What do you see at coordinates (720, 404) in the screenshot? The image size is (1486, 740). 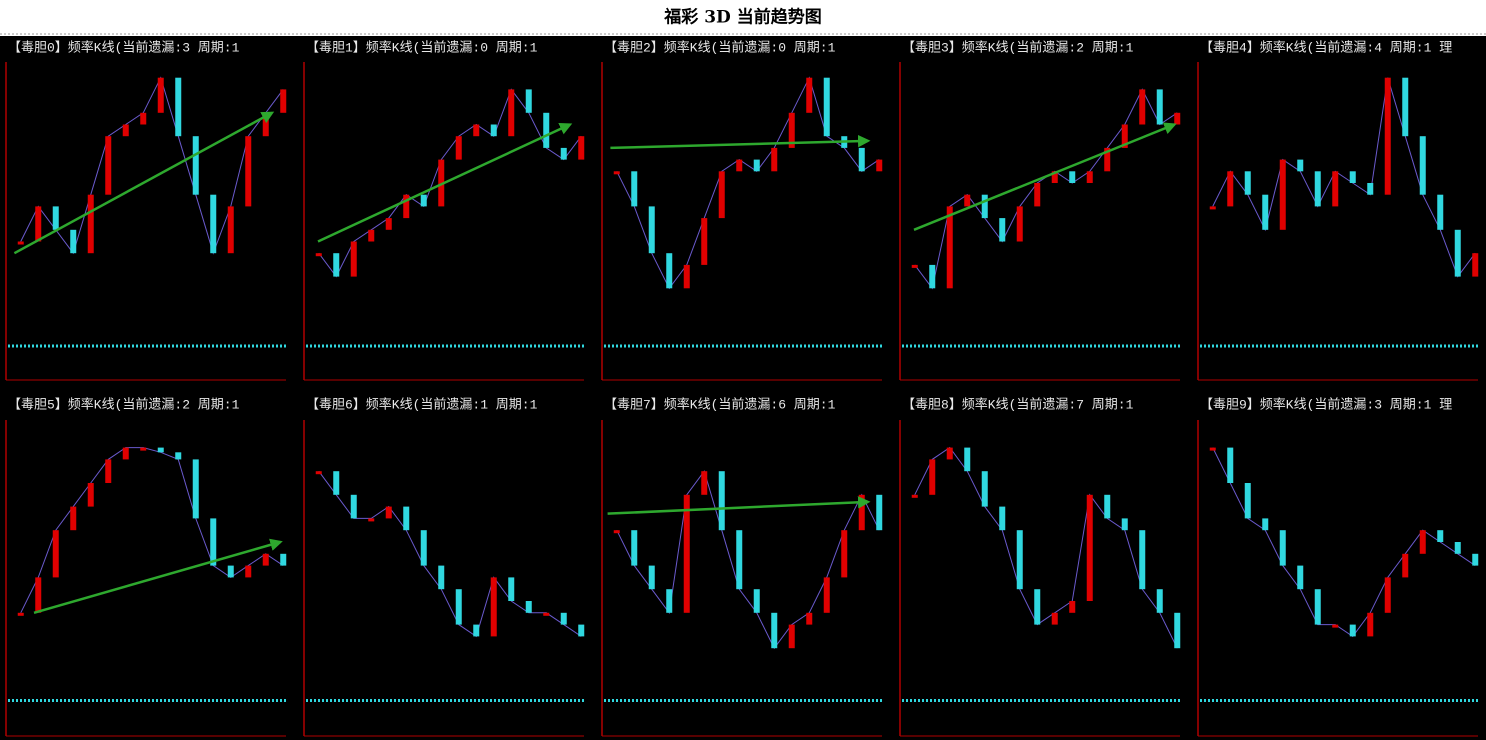 I see `panel-label: 【毒胆7】频率K线(当前遗漏:6 周期:1` at bounding box center [720, 404].